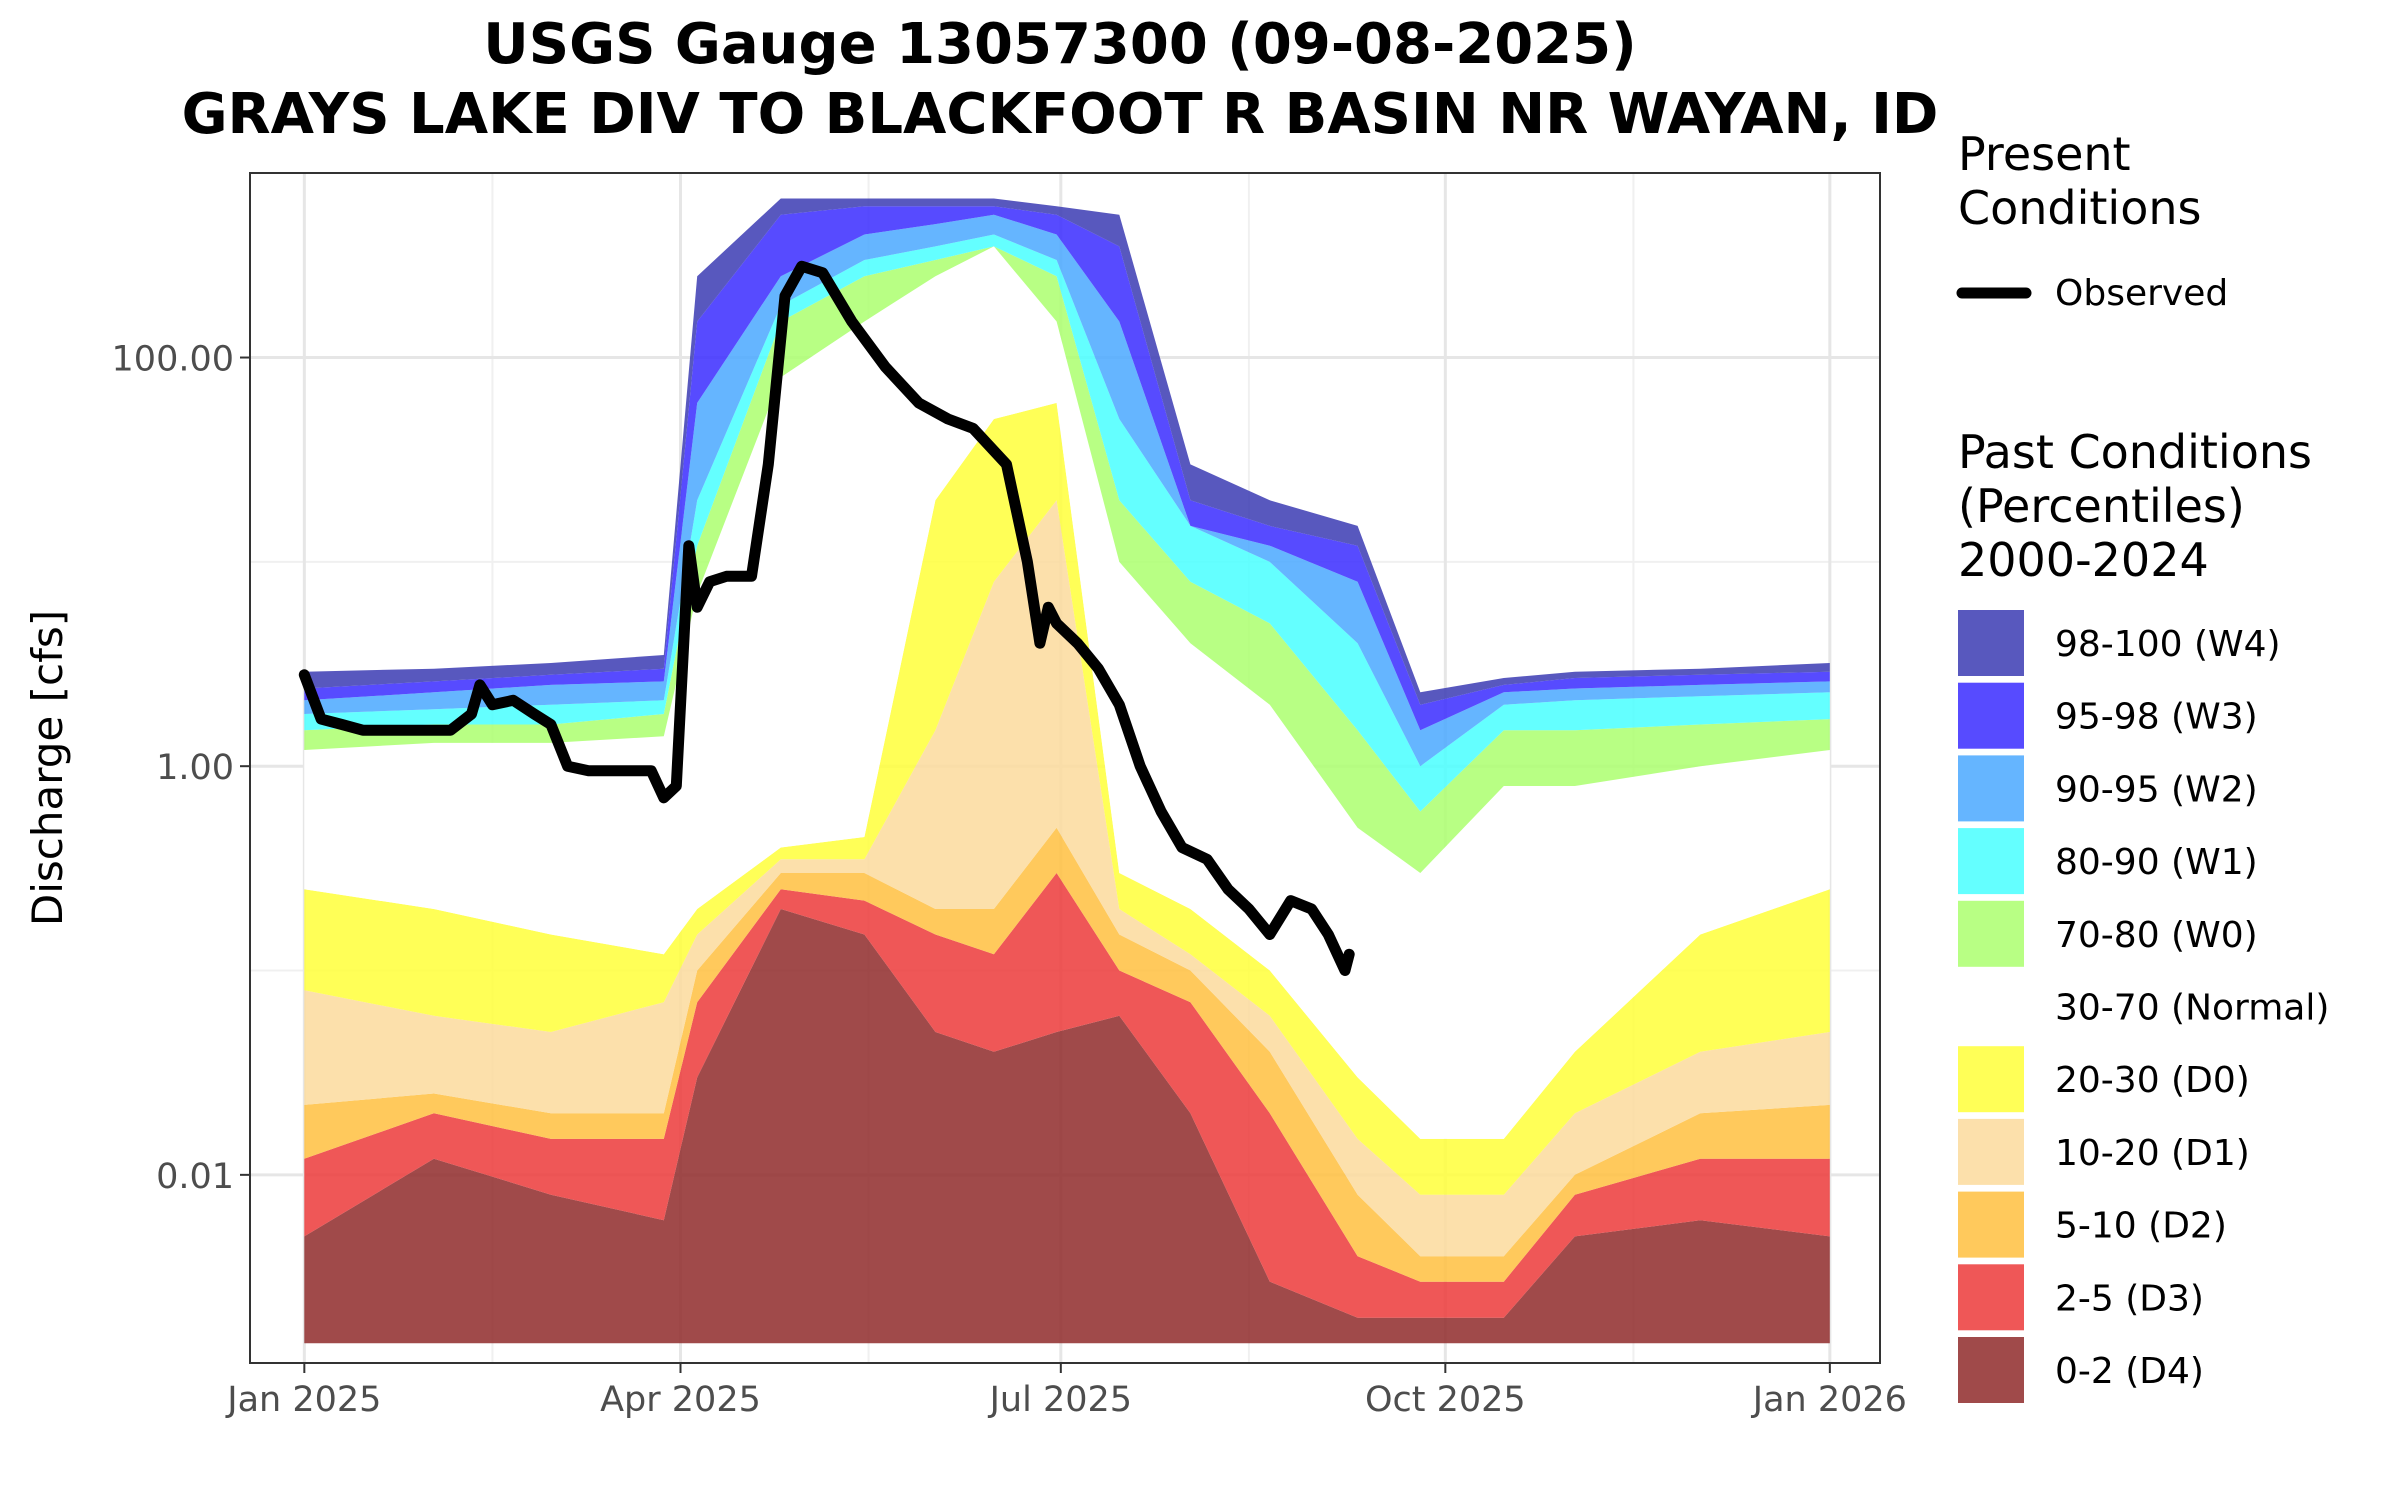  What do you see at coordinates (2168, 644) in the screenshot?
I see `legend-label-98-100-w4: 98-100 (W4)` at bounding box center [2168, 644].